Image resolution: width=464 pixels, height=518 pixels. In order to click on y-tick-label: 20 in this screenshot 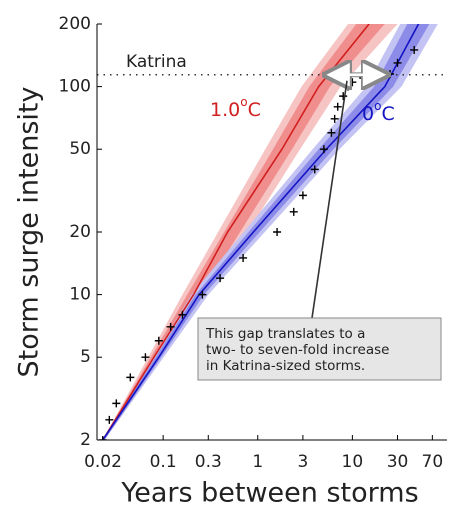, I will do `click(80, 232)`.